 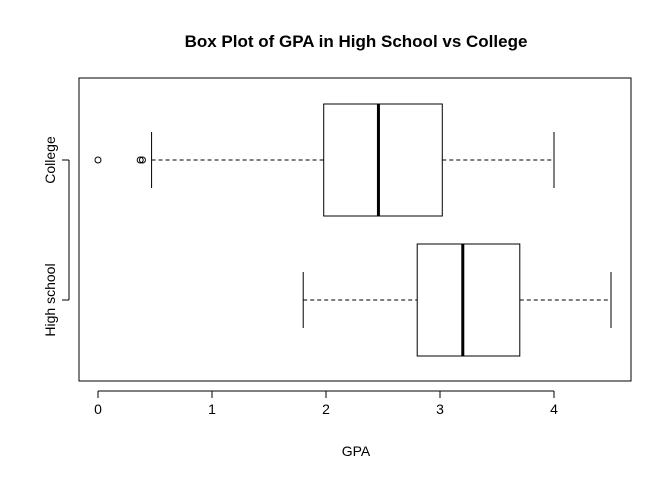 I want to click on box-high-school, so click(x=457, y=300).